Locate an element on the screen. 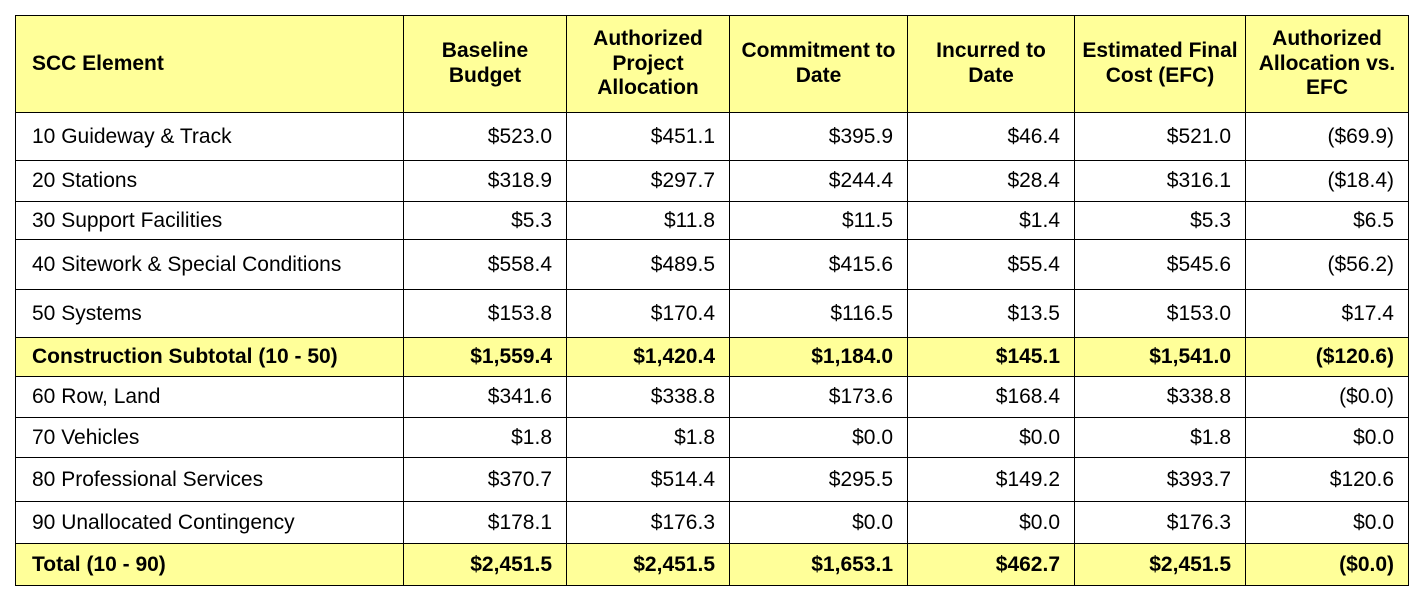  cell-value: $116.5 is located at coordinates (818, 313).